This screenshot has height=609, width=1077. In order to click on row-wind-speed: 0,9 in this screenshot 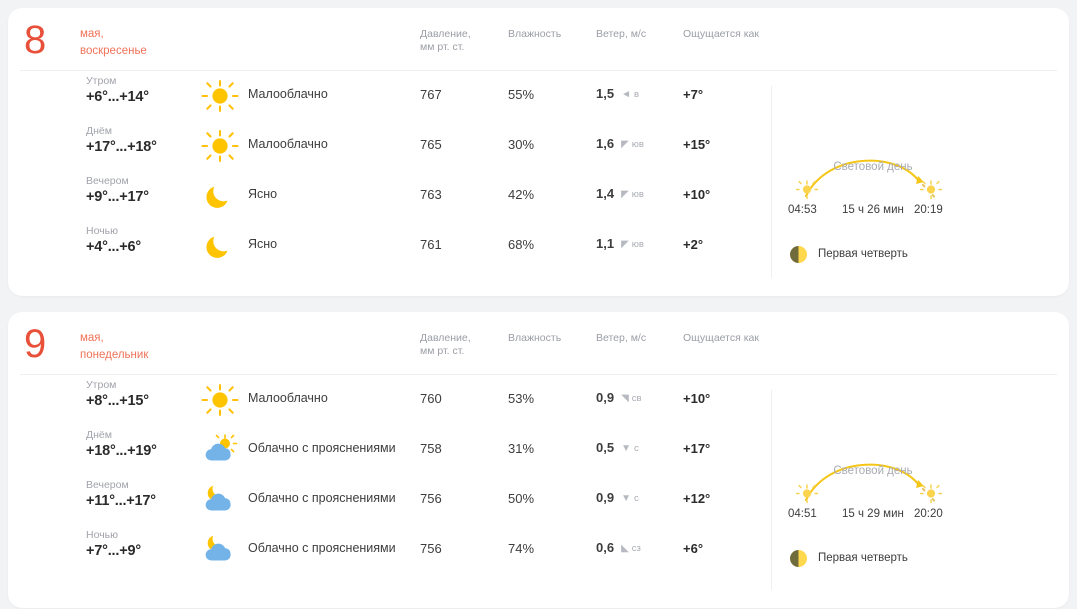, I will do `click(605, 397)`.